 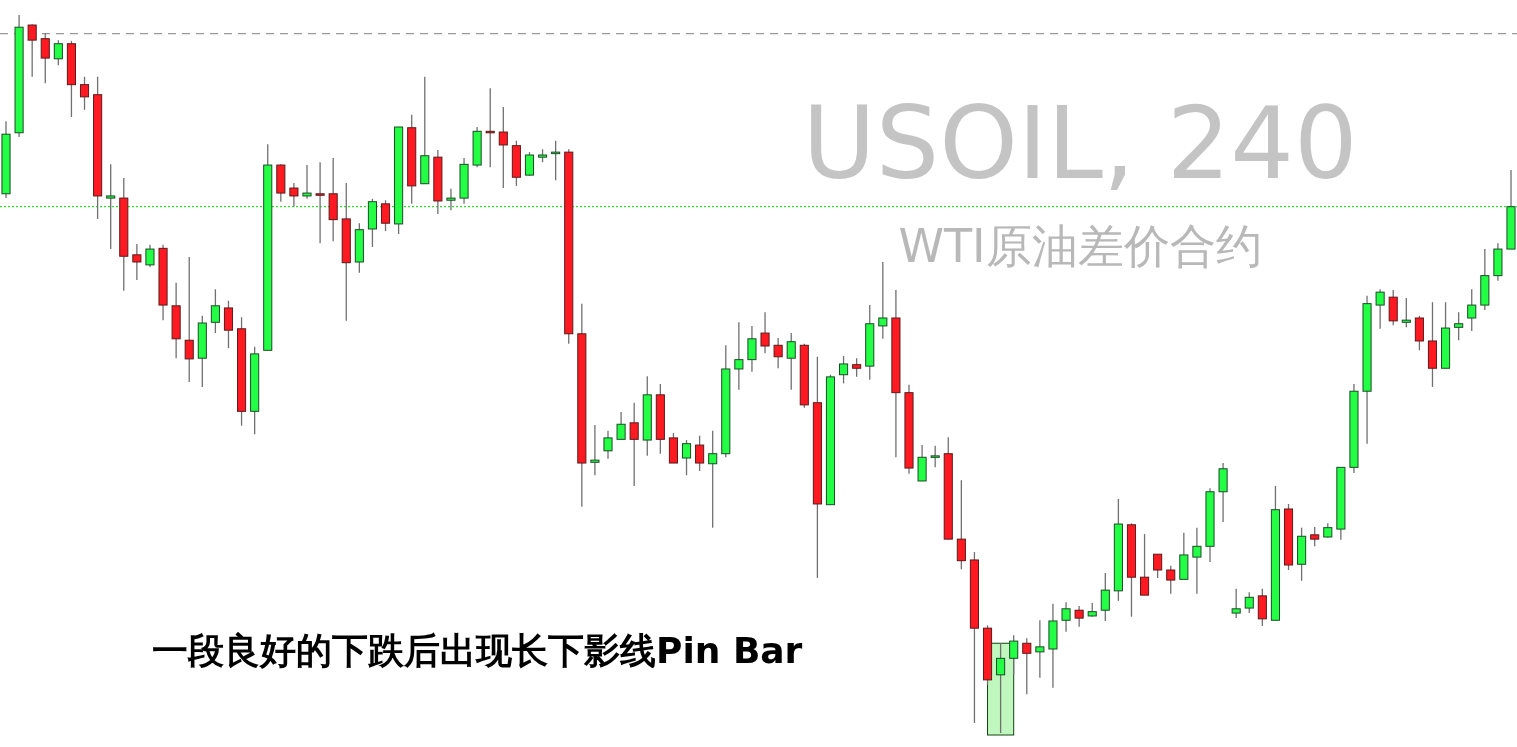 I want to click on text: USOIL, 240, so click(x=1080, y=143).